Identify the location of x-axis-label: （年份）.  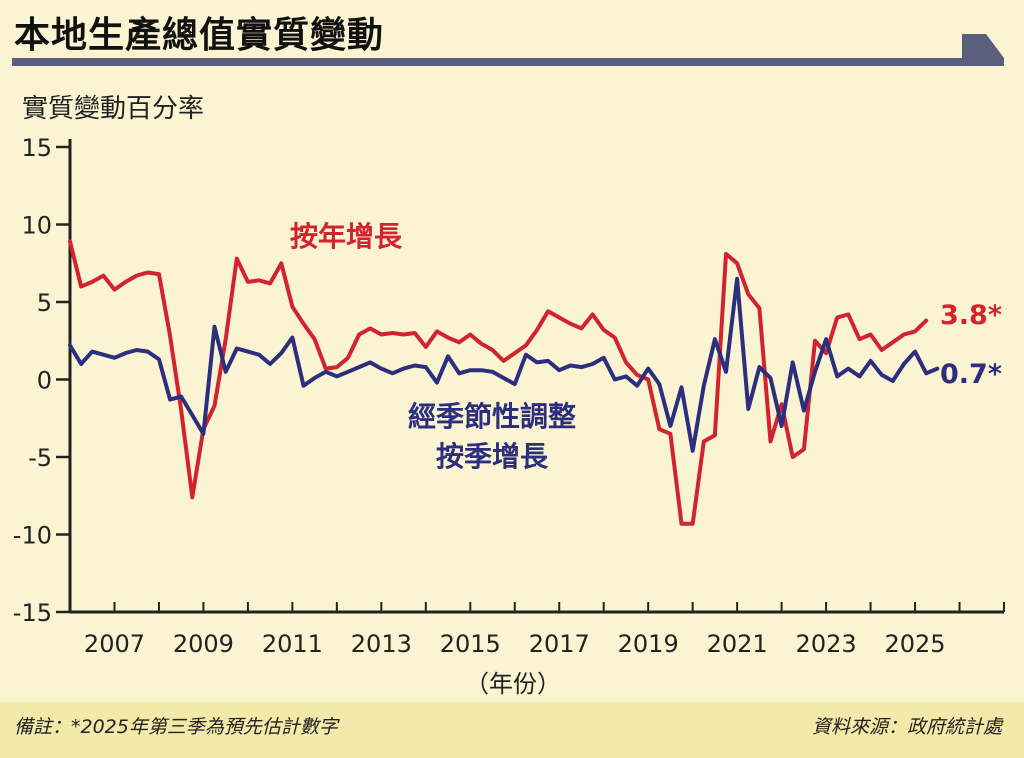
(513, 684).